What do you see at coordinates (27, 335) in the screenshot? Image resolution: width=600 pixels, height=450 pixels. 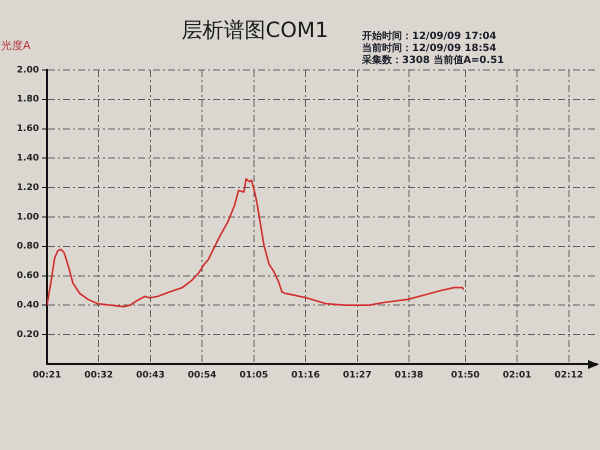 I see `y-tick-label: 0.20` at bounding box center [27, 335].